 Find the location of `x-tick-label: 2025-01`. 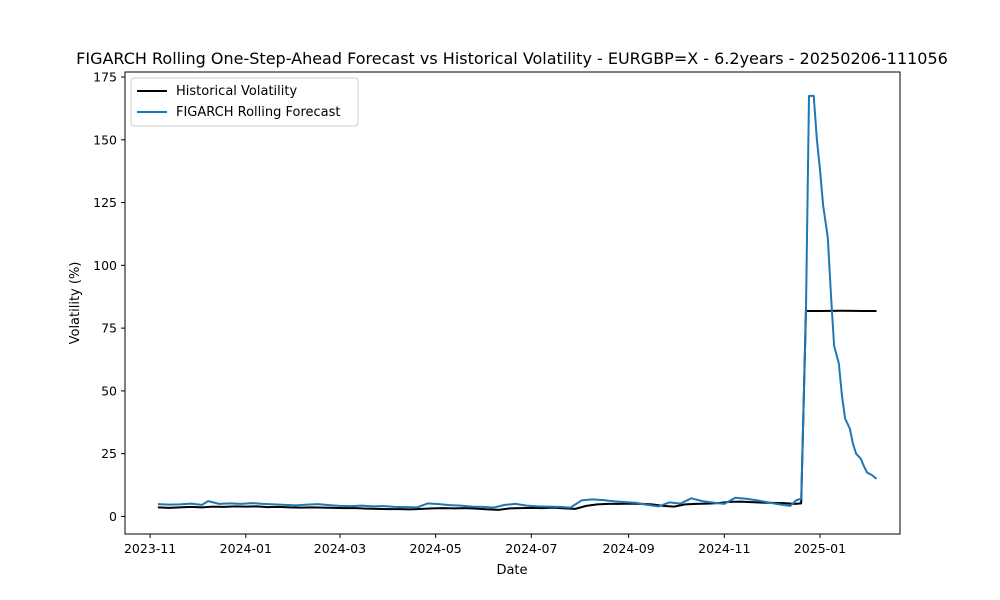

x-tick-label: 2025-01 is located at coordinates (820, 548).